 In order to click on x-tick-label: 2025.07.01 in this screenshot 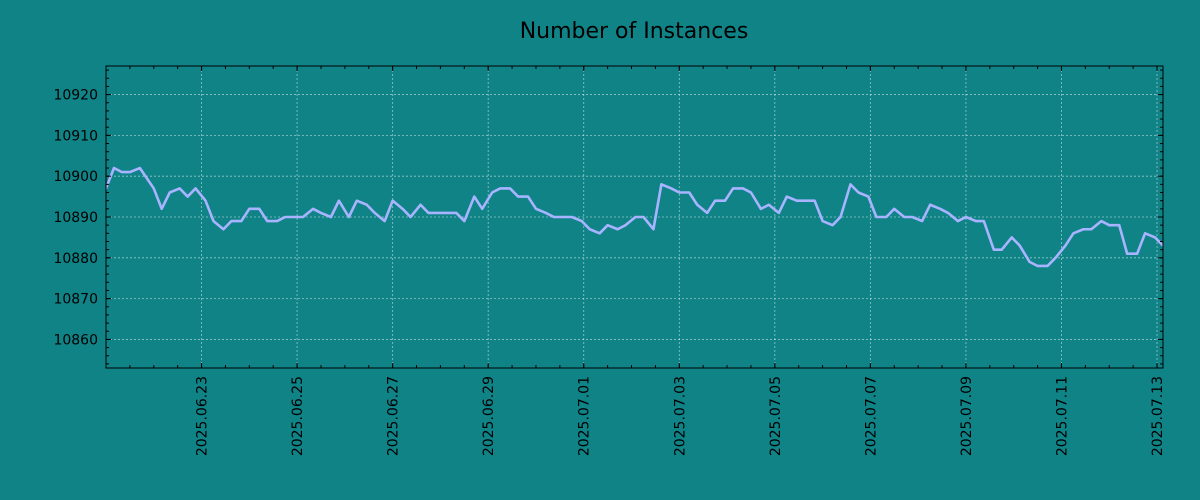, I will do `click(585, 416)`.